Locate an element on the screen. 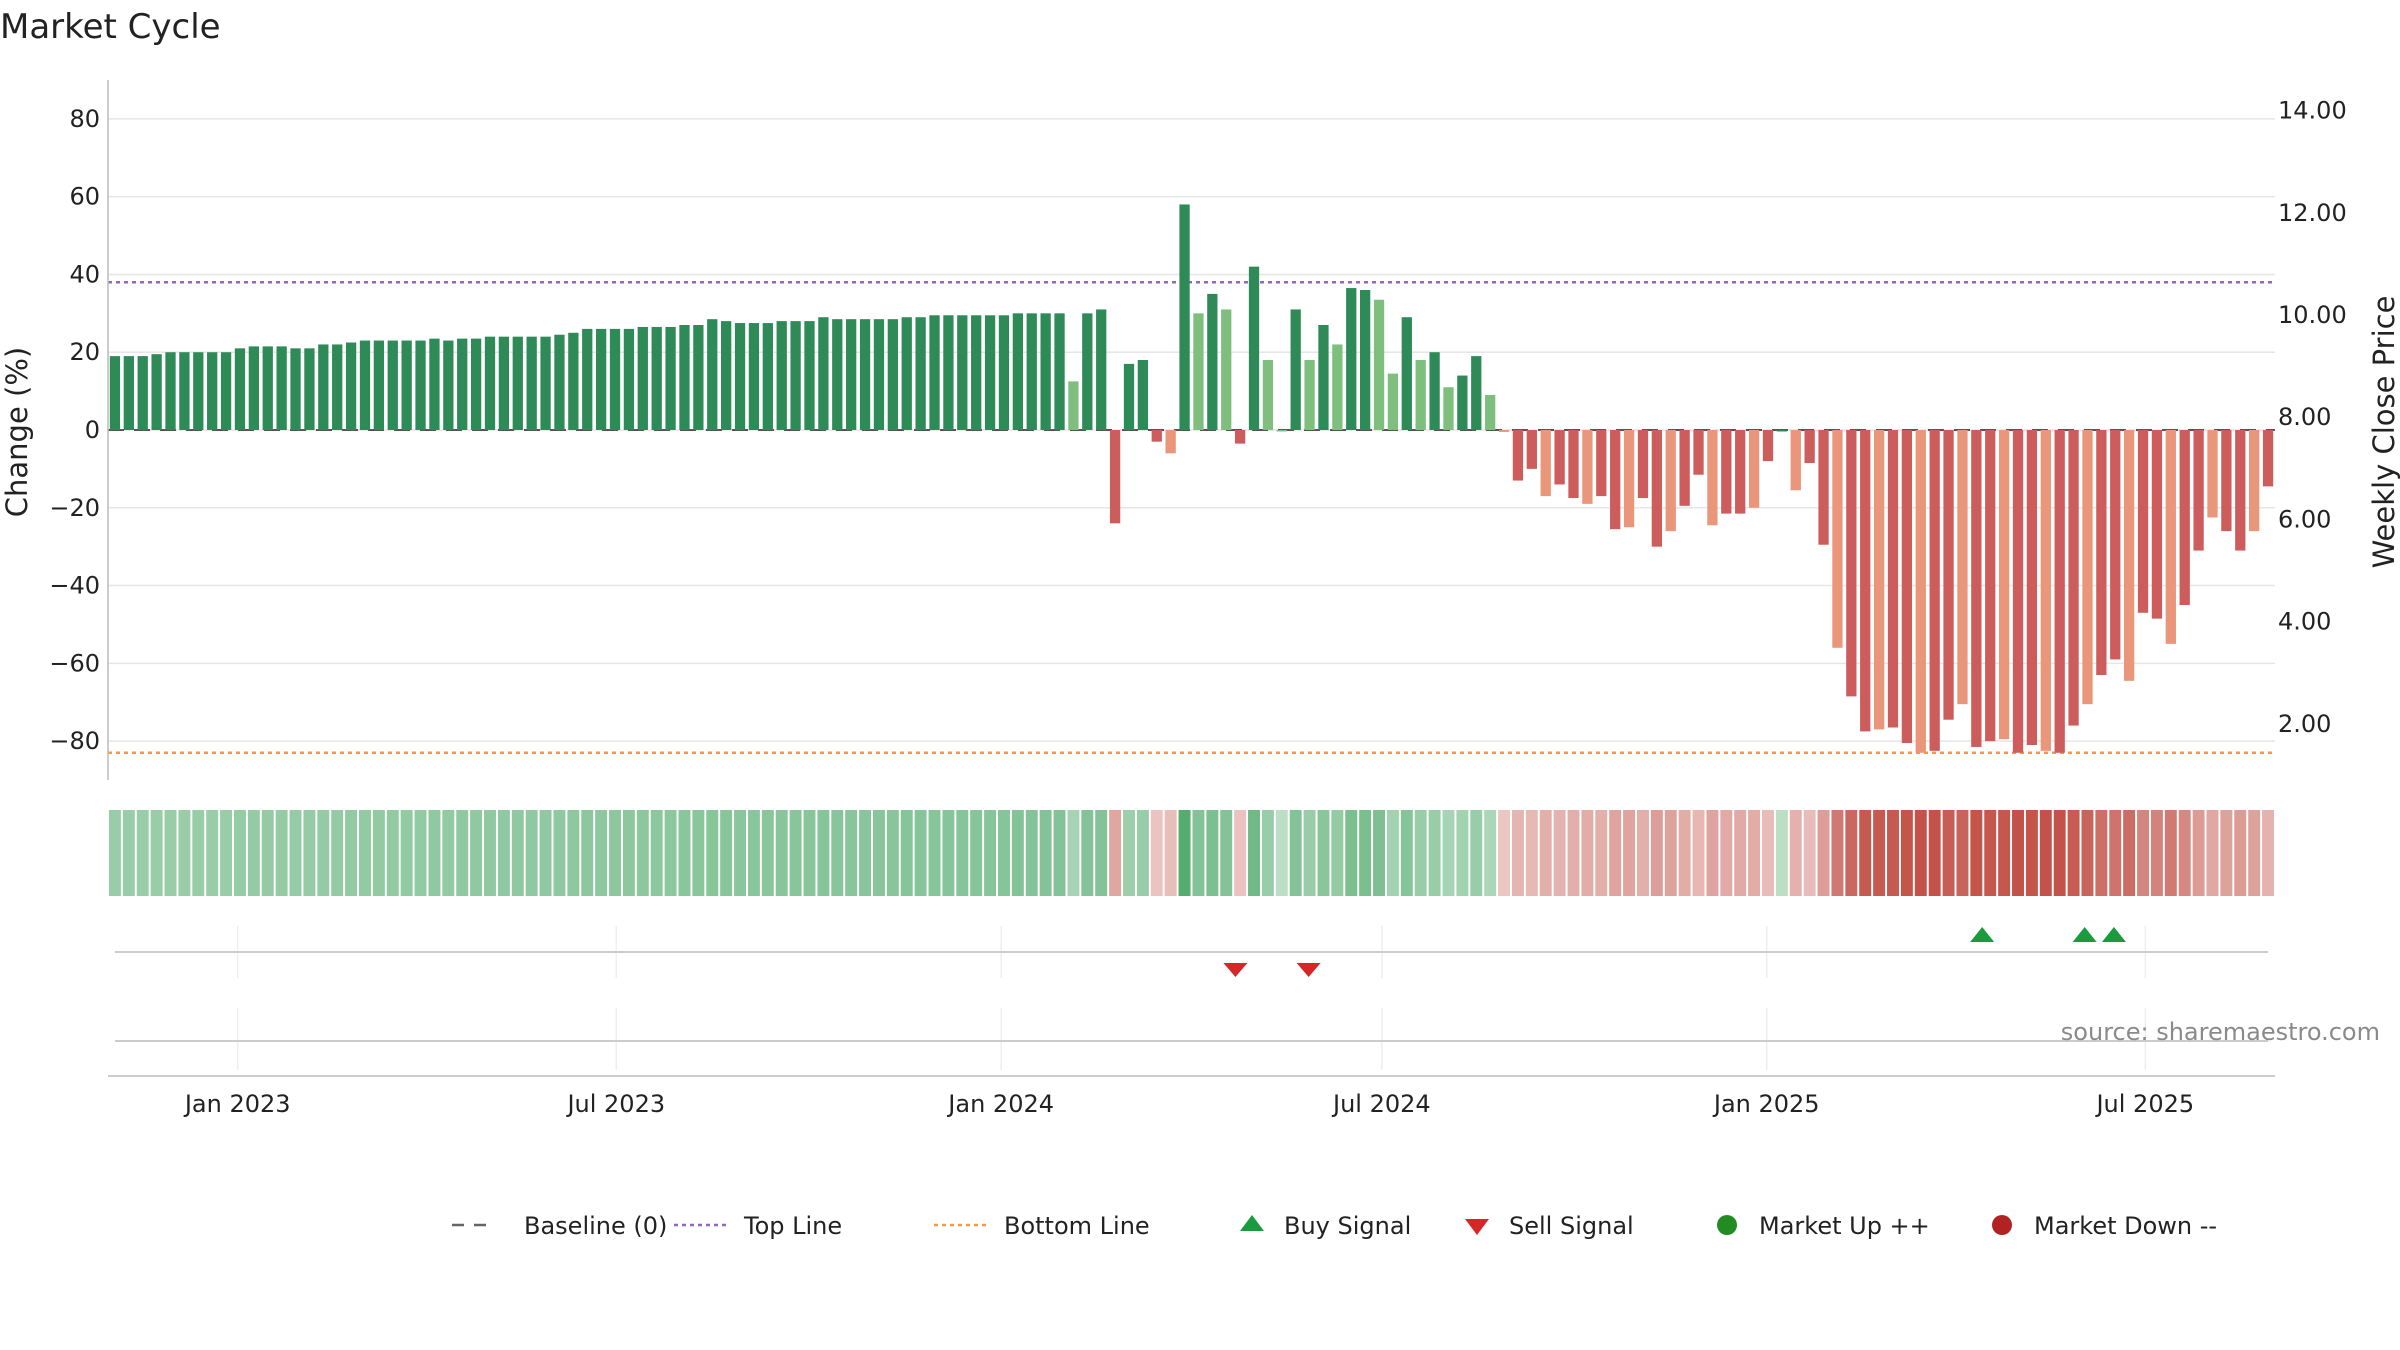 This screenshot has width=2400, height=1350. legend-item: Market Down -- is located at coordinates (2104, 1226).